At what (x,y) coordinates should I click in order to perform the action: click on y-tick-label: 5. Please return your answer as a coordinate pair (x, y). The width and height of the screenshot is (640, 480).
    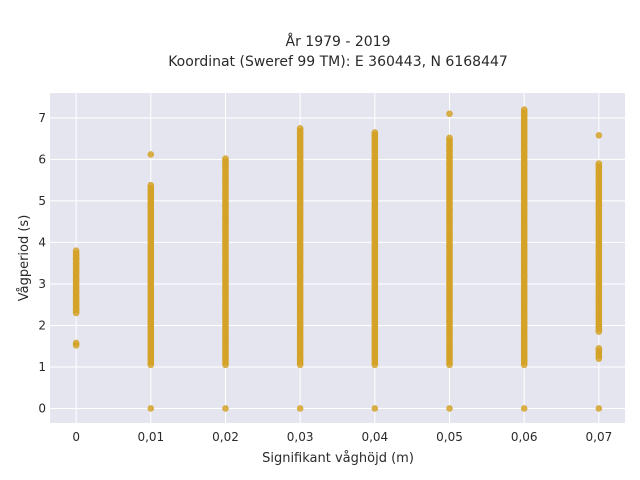
    Looking at the image, I should click on (42, 201).